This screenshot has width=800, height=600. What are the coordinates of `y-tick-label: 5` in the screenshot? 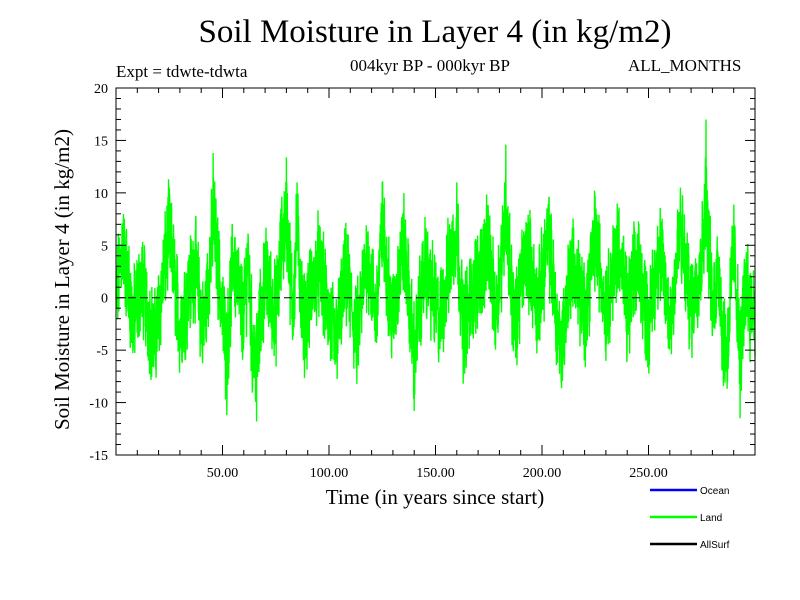 It's located at (104, 246).